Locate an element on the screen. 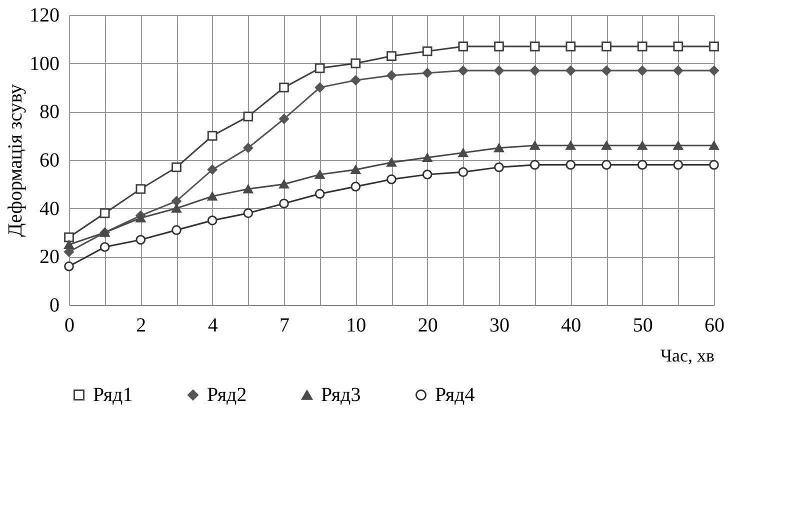 Image resolution: width=808 pixels, height=509 pixels. legend-label: Ряд3 is located at coordinates (341, 395).